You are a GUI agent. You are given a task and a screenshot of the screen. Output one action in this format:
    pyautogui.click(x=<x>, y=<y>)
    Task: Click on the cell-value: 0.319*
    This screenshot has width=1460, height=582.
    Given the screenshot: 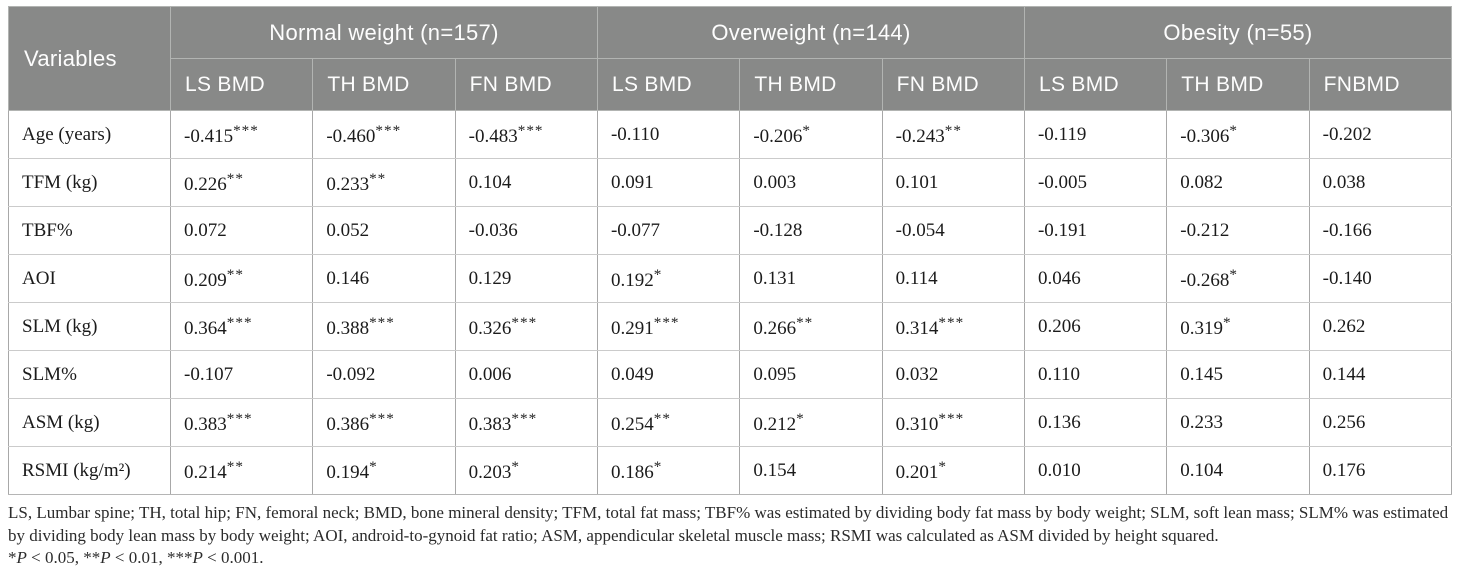 What is the action you would take?
    pyautogui.click(x=1238, y=326)
    